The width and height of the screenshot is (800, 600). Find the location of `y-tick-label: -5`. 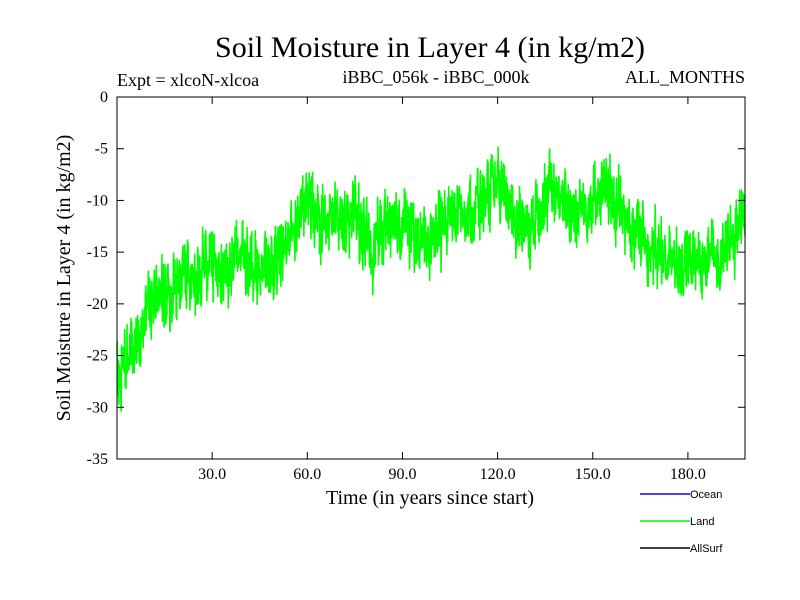

y-tick-label: -5 is located at coordinates (101, 149).